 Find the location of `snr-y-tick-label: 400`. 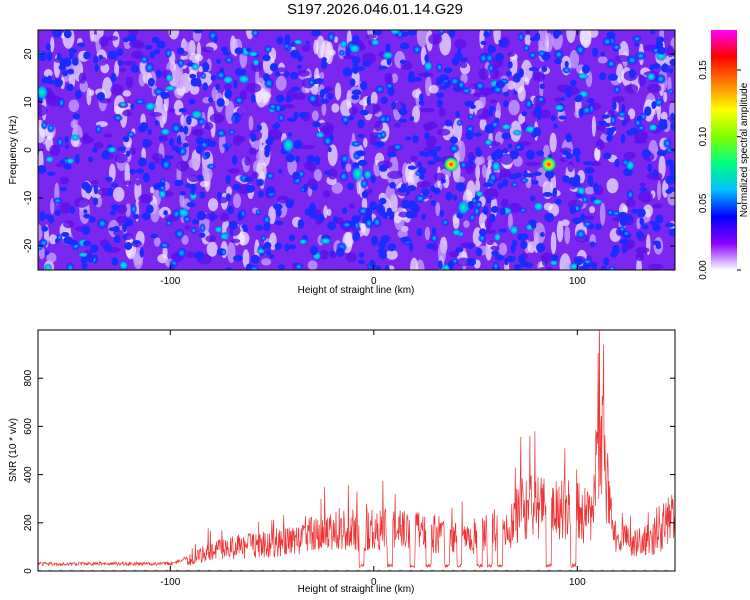

snr-y-tick-label: 400 is located at coordinates (28, 474).